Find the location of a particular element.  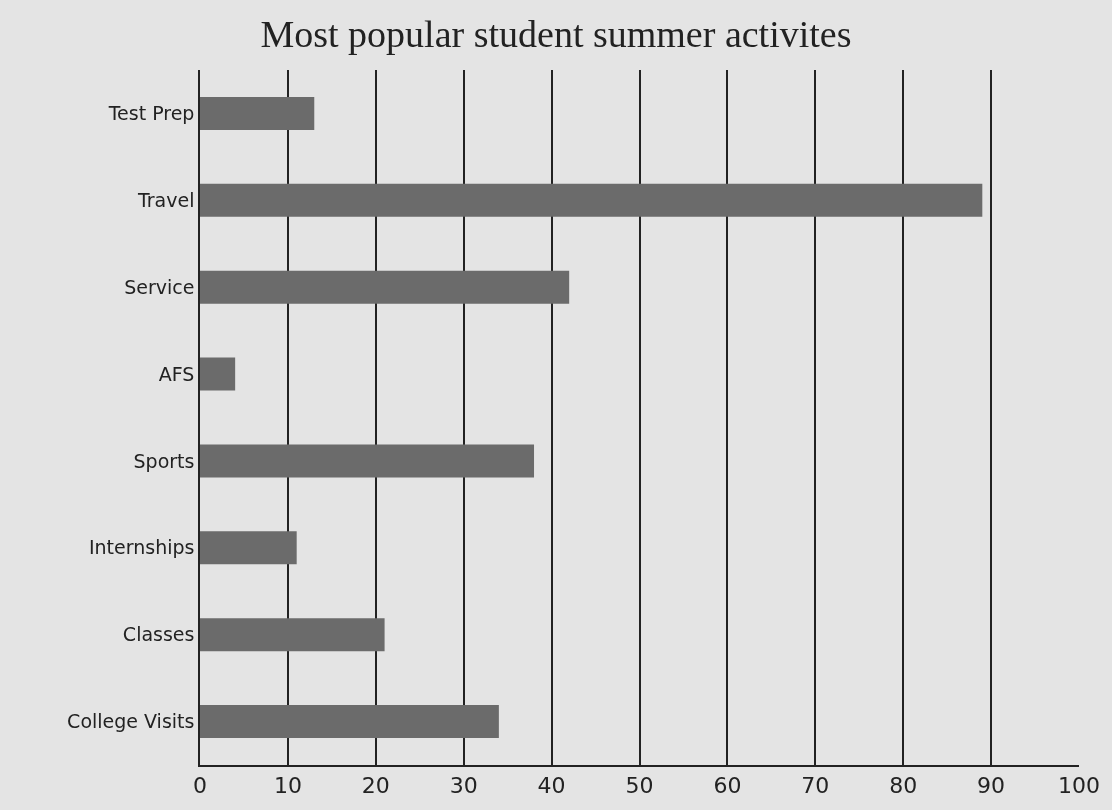

x-tick-label: 20 is located at coordinates (375, 786).